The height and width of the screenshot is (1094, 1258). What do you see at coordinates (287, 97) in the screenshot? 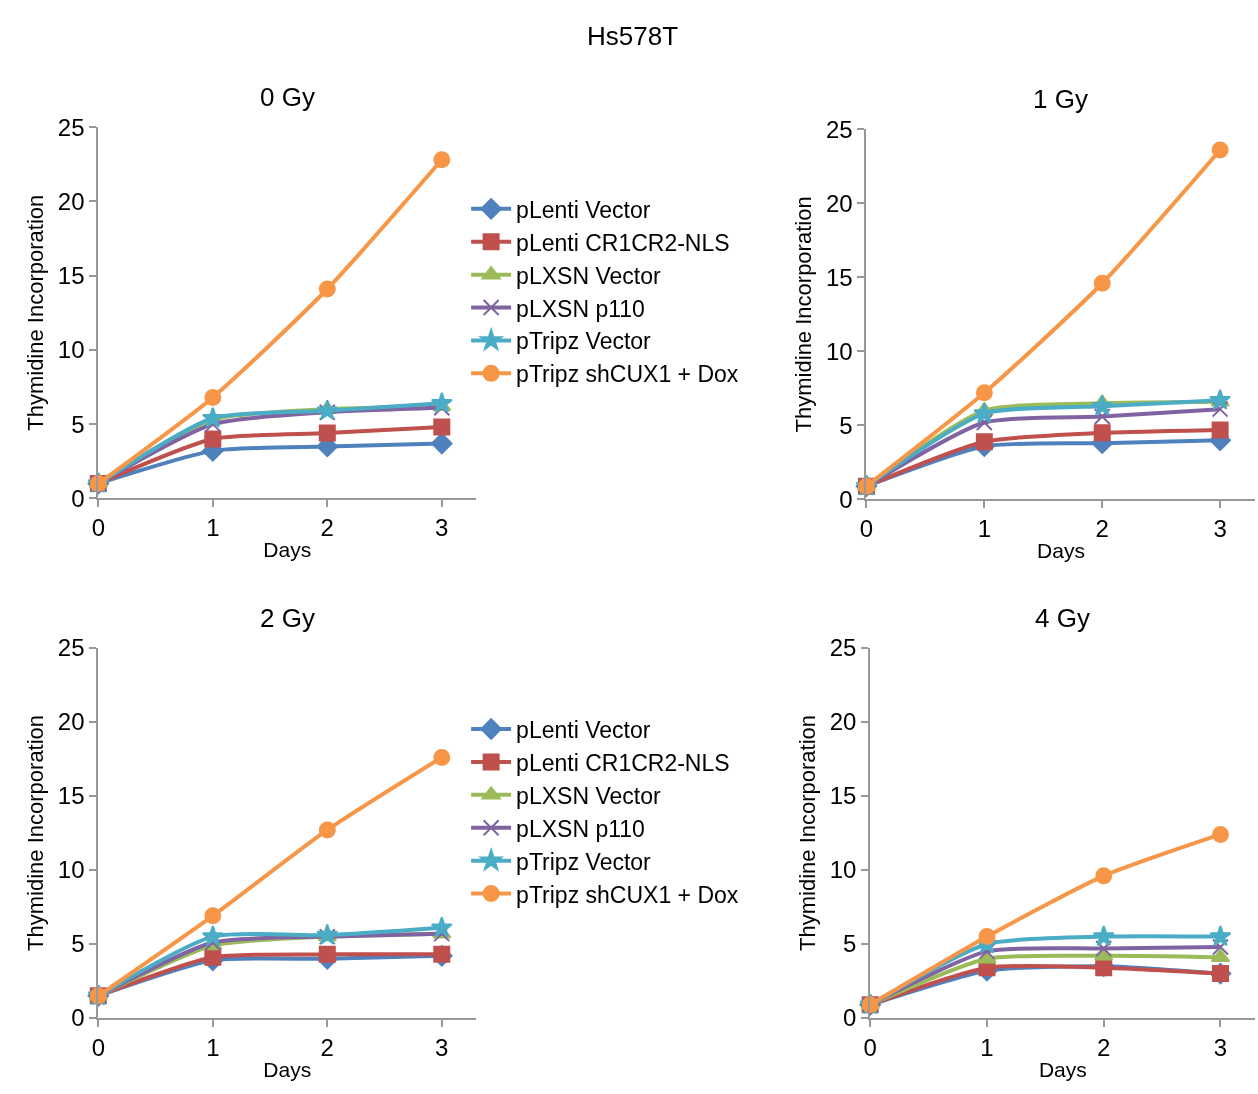
I see `chart-title: 0 Gy` at bounding box center [287, 97].